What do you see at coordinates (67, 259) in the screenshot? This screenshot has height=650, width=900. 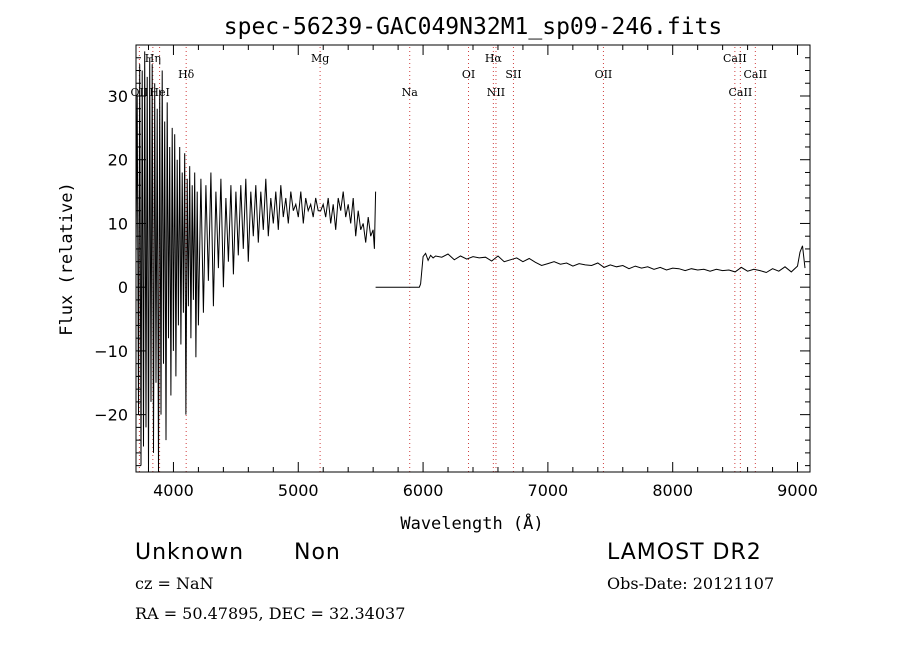 I see `y-axis-label: Flux (relative)` at bounding box center [67, 259].